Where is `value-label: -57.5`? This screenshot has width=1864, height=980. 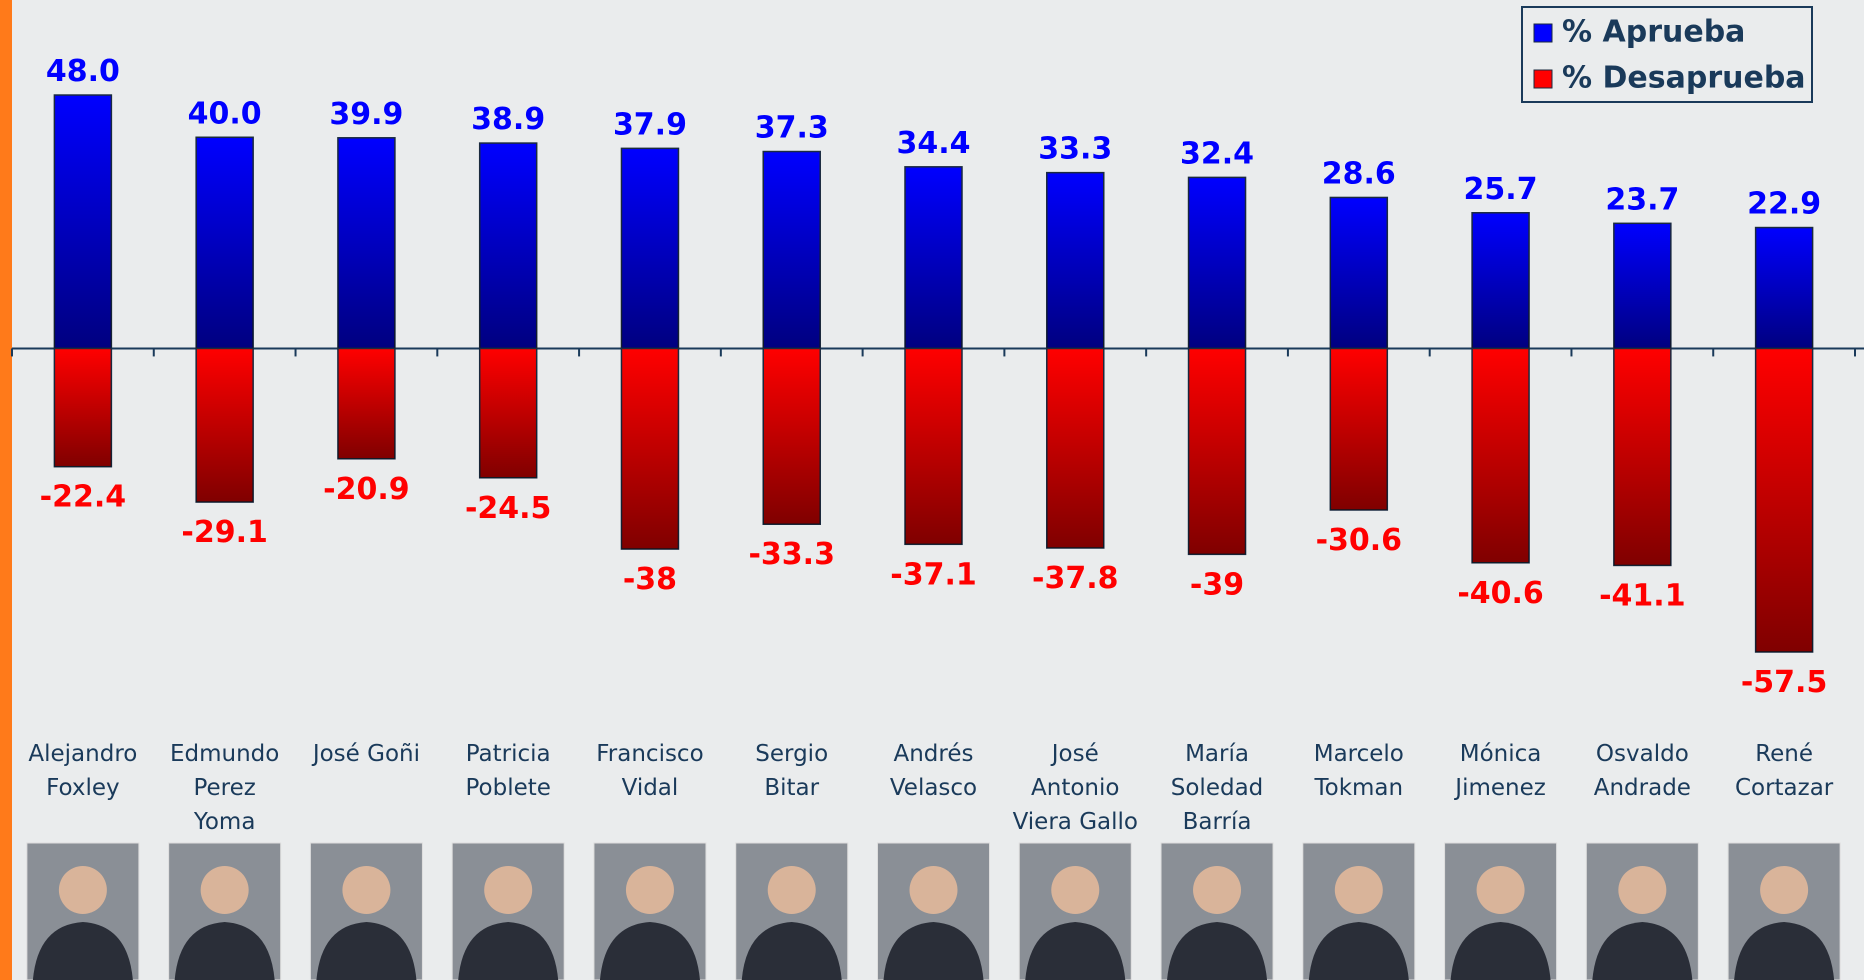 value-label: -57.5 is located at coordinates (1784, 682).